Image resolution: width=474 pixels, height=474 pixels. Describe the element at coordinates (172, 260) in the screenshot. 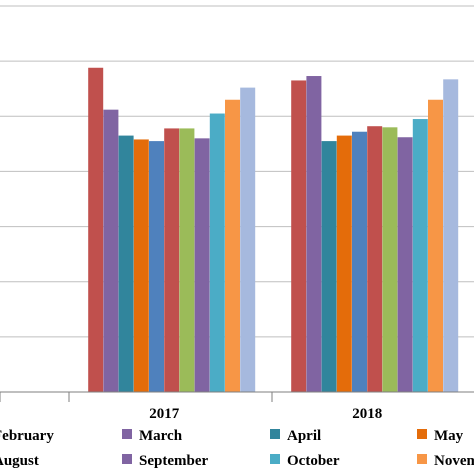

I see `bar-2017-series6` at that location.